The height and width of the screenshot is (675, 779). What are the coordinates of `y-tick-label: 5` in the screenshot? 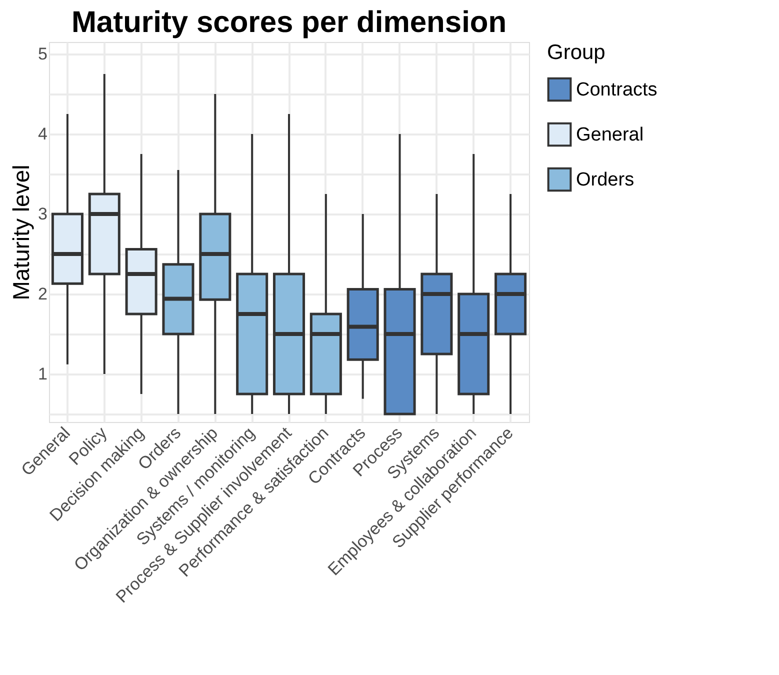 It's located at (43, 54).